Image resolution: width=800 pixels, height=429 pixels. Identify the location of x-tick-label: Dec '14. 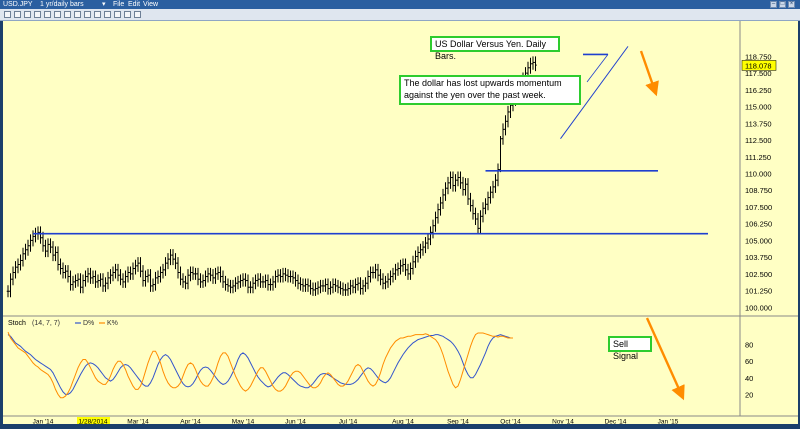
(616, 422).